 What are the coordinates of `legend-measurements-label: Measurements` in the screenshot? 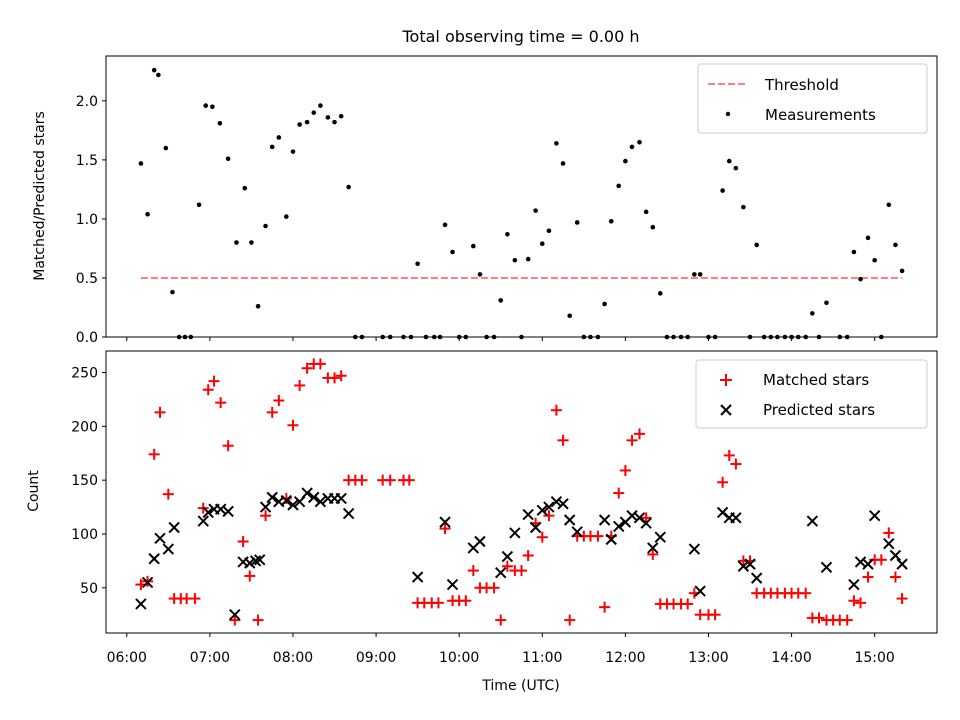 It's located at (820, 115).